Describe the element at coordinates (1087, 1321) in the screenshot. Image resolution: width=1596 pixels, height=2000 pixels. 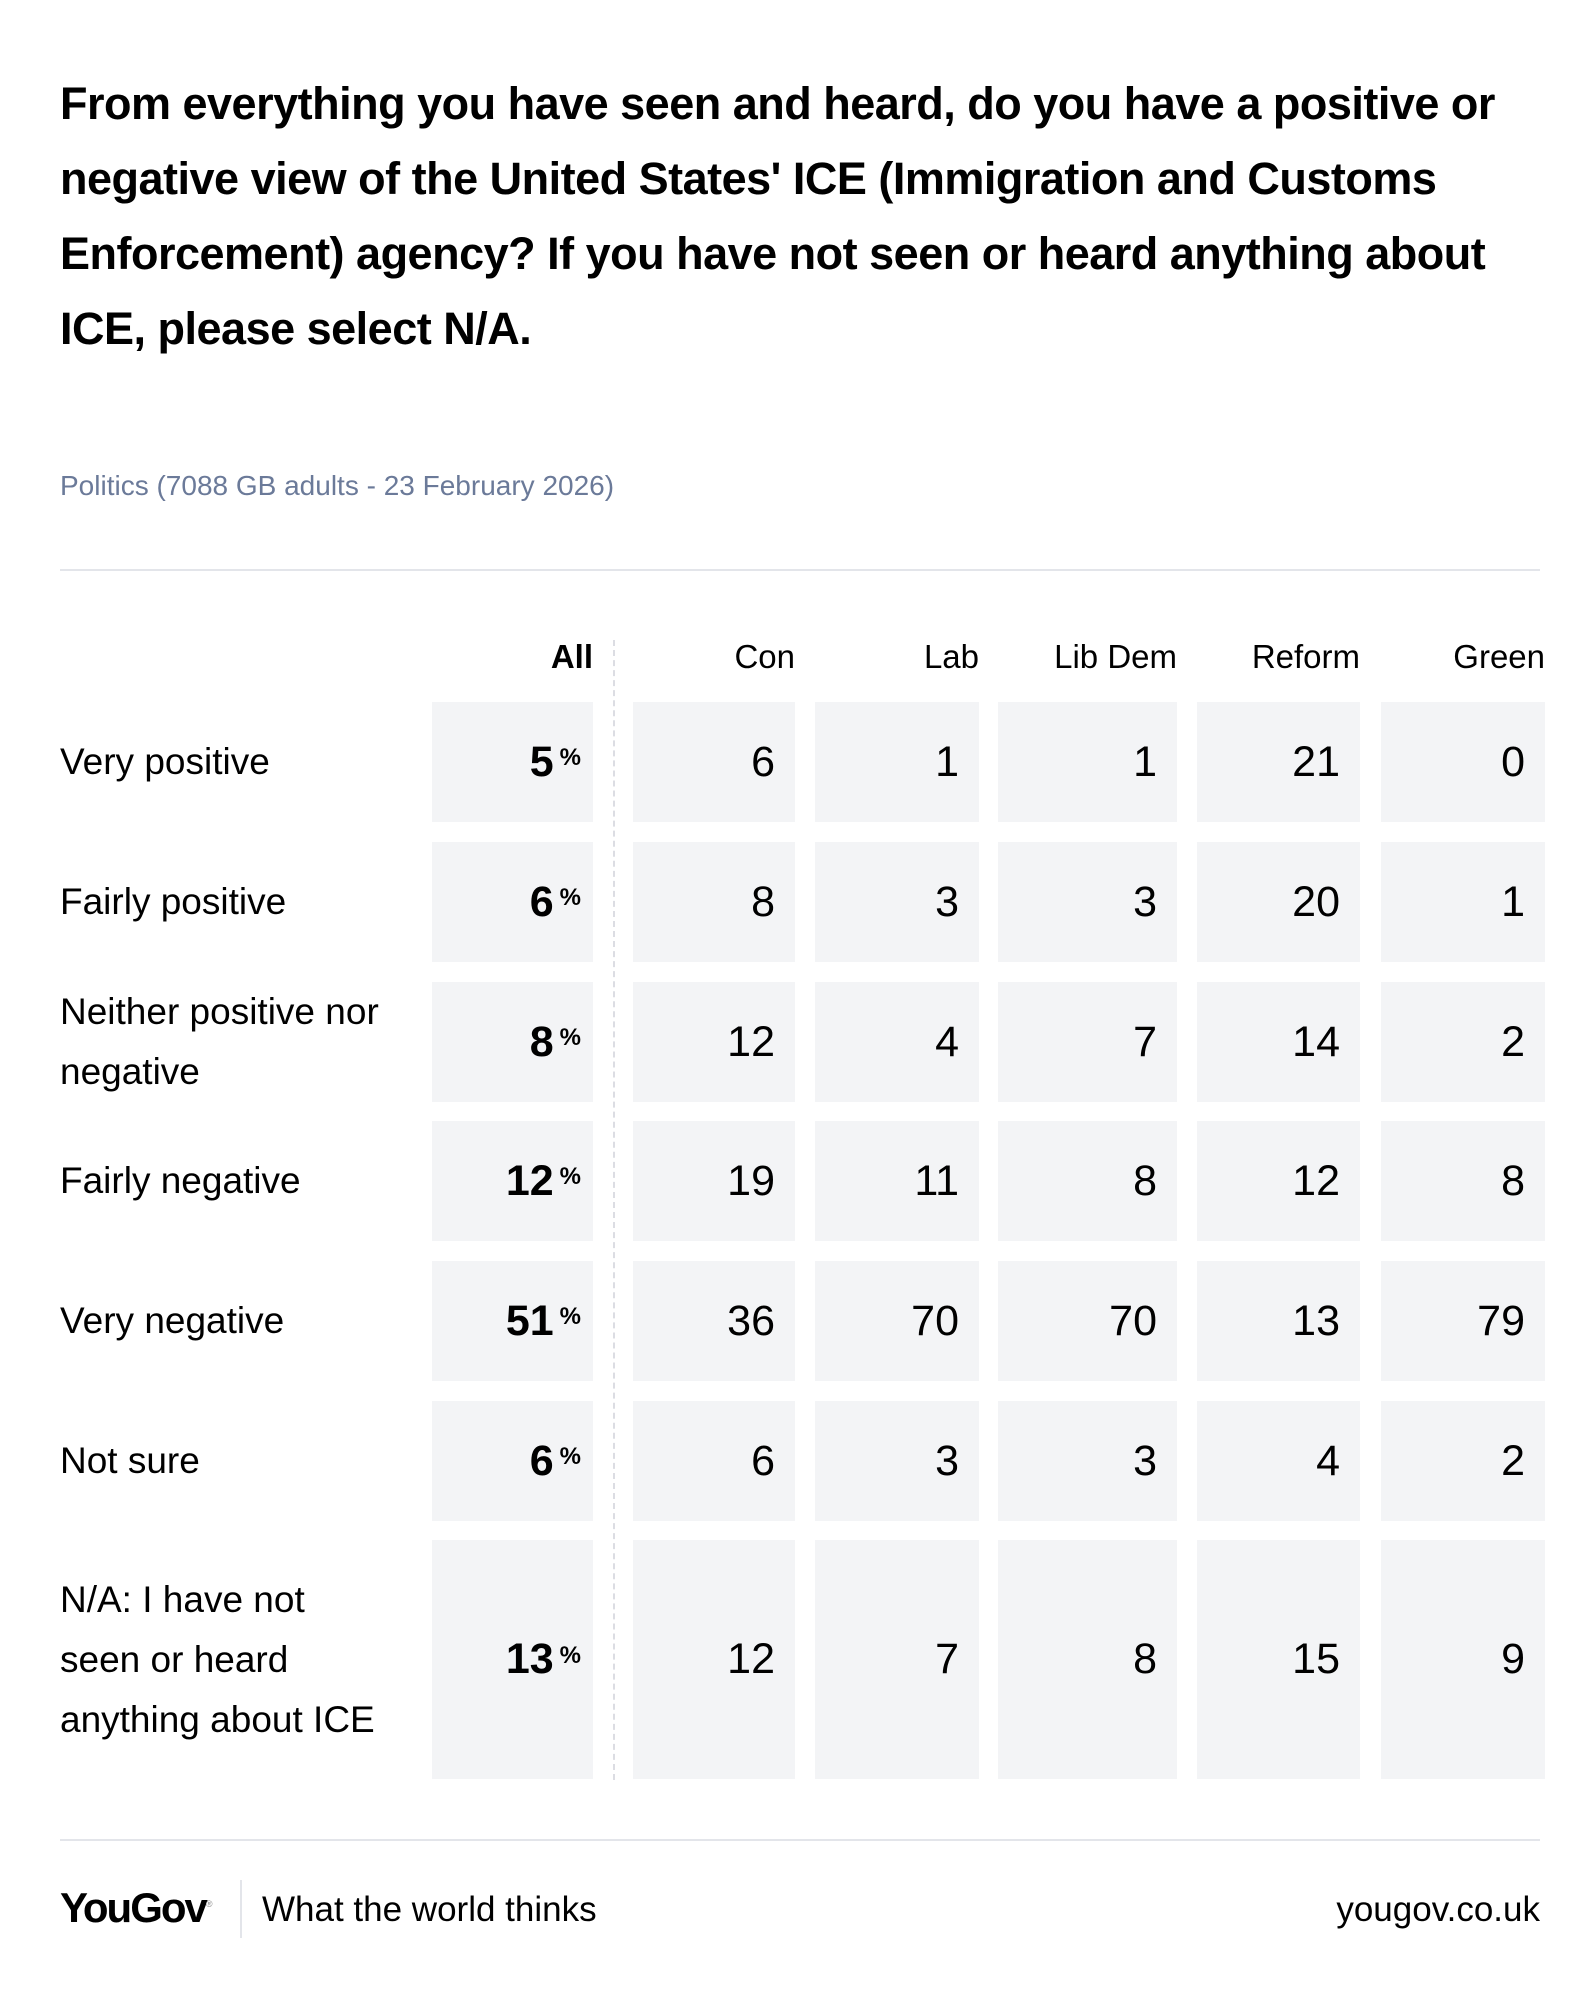
I see `value-cell: 70` at that location.